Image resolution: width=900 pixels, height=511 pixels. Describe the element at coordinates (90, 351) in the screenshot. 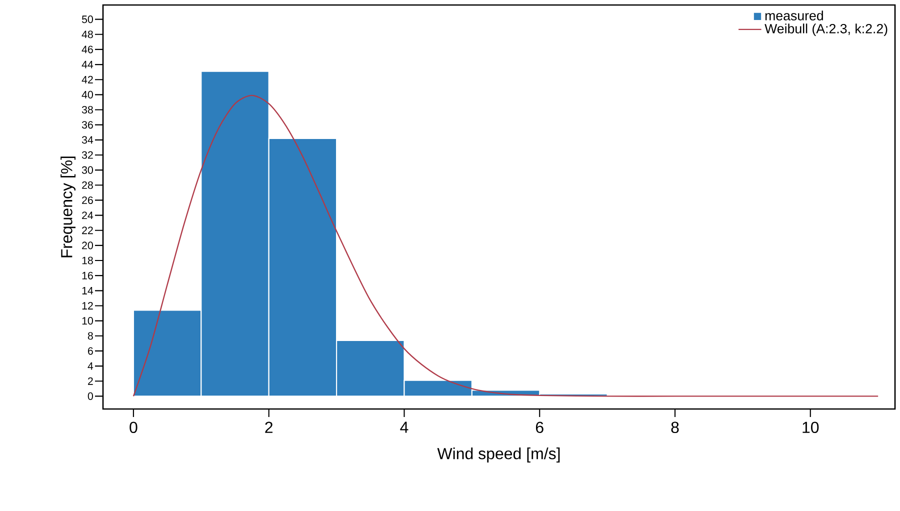

I see `y-tick-label: 6` at that location.